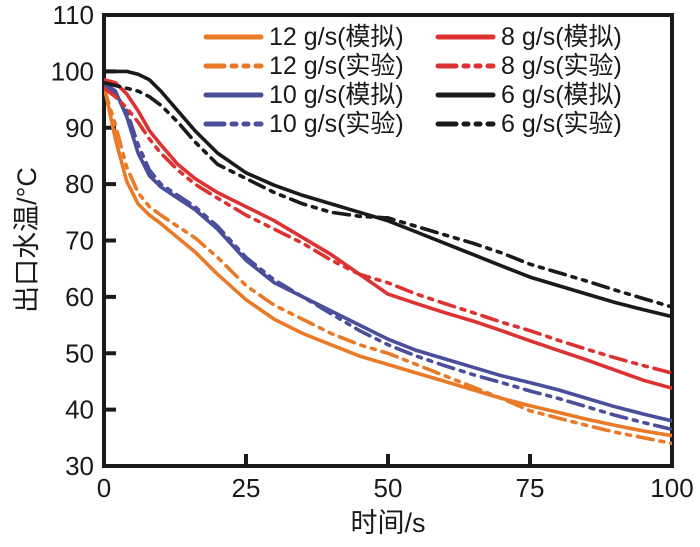 Image resolution: width=700 pixels, height=547 pixels. Describe the element at coordinates (27, 240) in the screenshot. I see `y-axis-title: 出口水温/°C` at that location.